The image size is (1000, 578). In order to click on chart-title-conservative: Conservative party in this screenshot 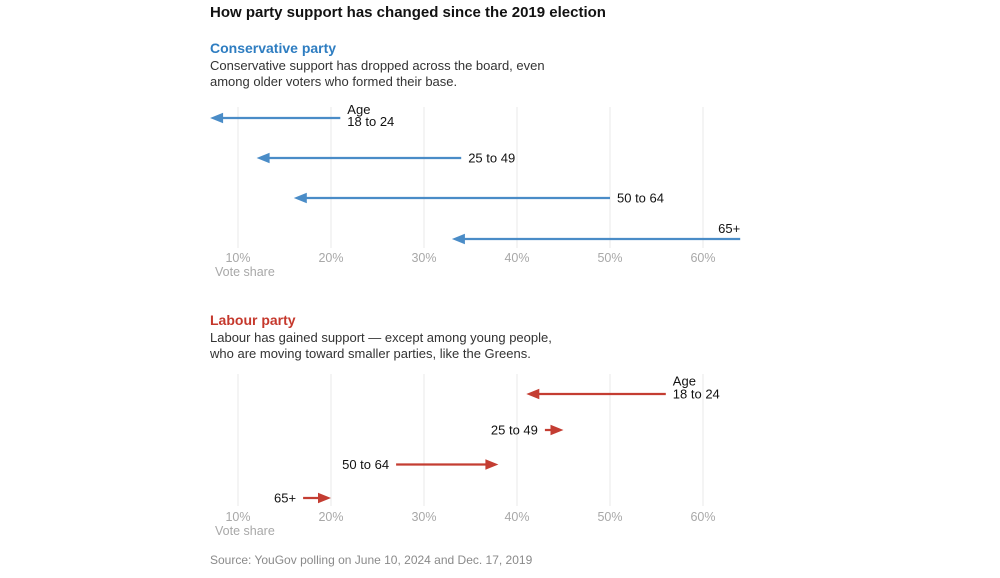, I will do `click(273, 48)`.